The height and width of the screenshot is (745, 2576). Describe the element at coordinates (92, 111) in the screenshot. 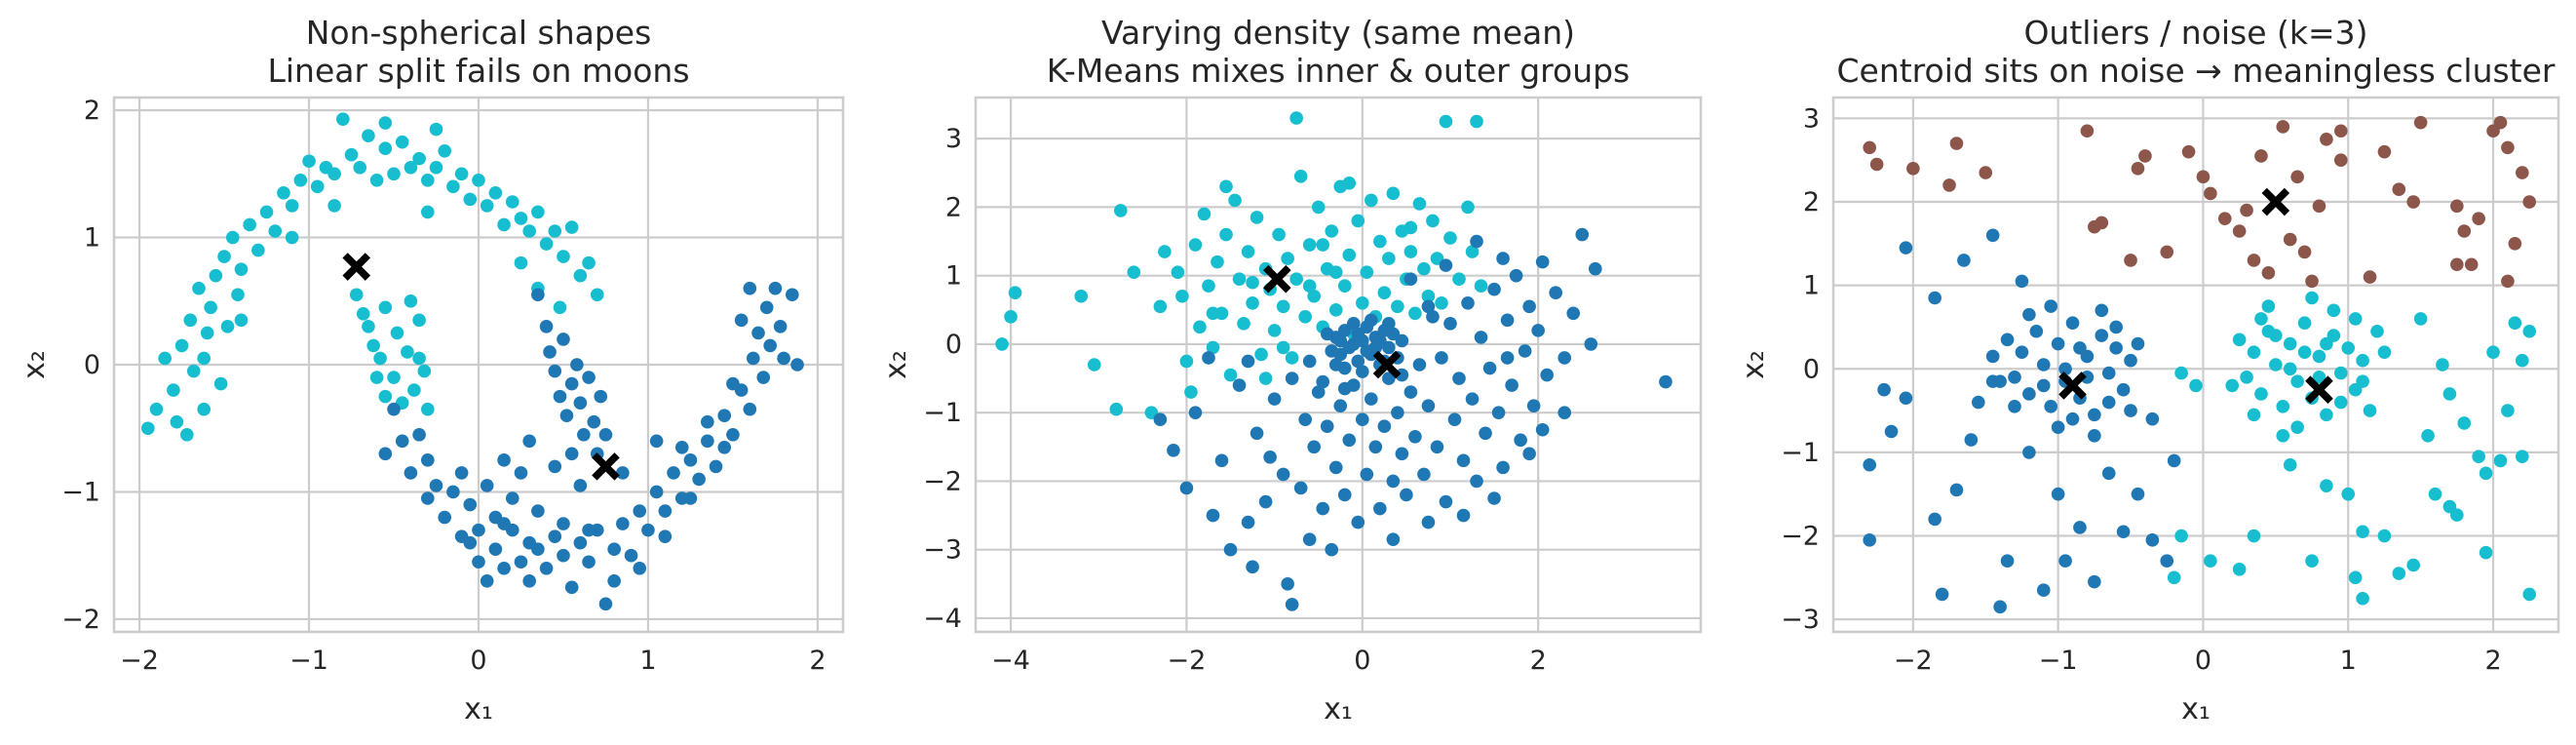

I see `moons-ytick-label: 2` at that location.